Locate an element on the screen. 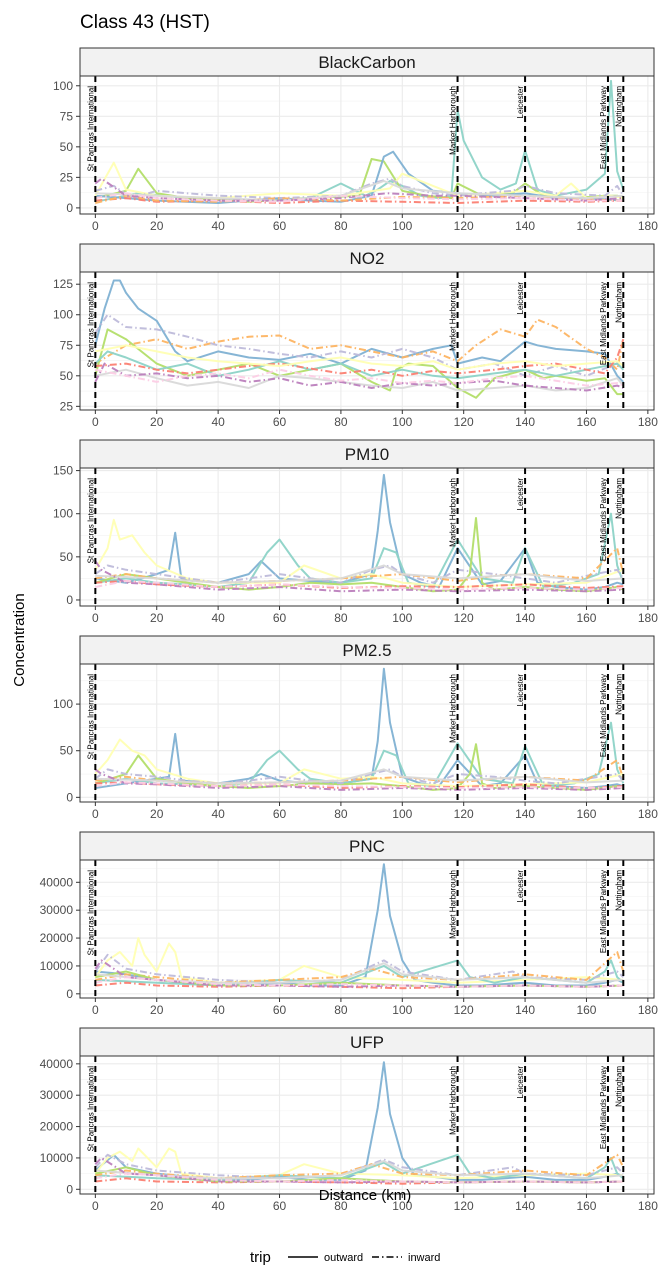 Image resolution: width=660 pixels, height=1275 pixels. strip-label: PM10 is located at coordinates (367, 454).